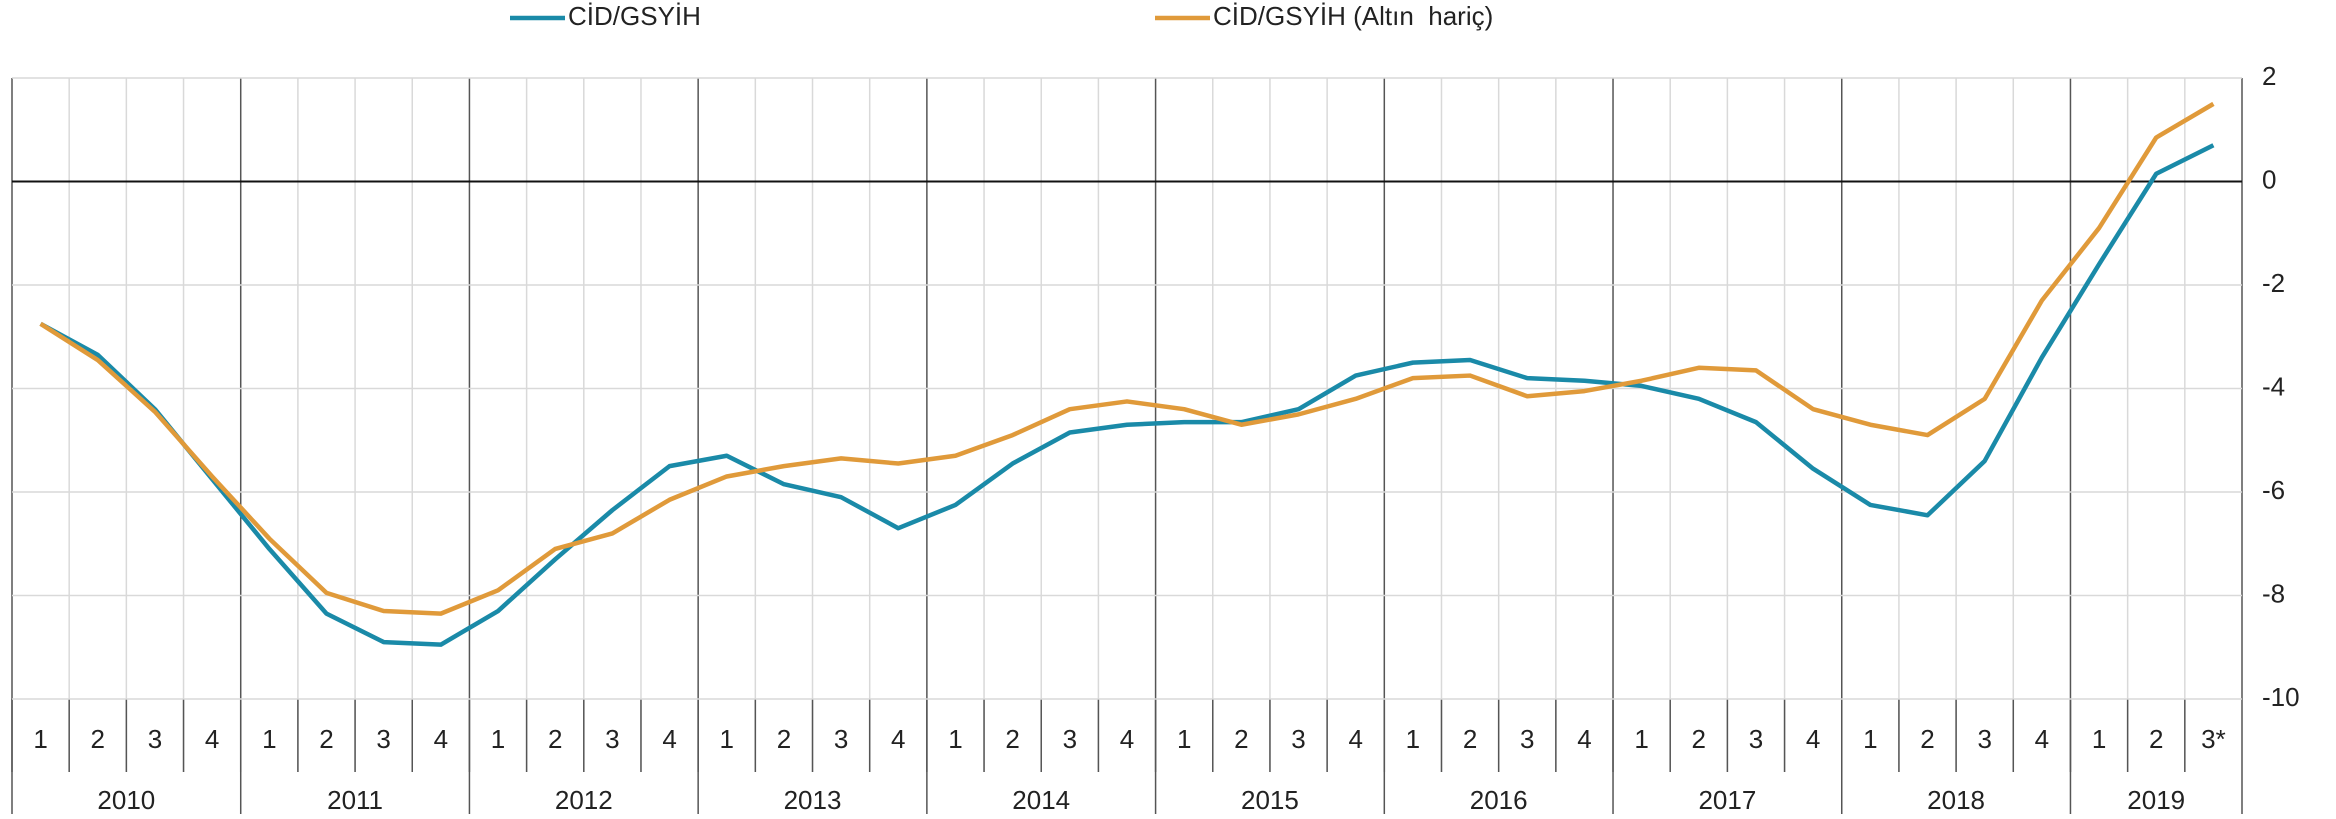 Image resolution: width=2336 pixels, height=819 pixels. What do you see at coordinates (1727, 799) in the screenshot?
I see `year-label: 2017` at bounding box center [1727, 799].